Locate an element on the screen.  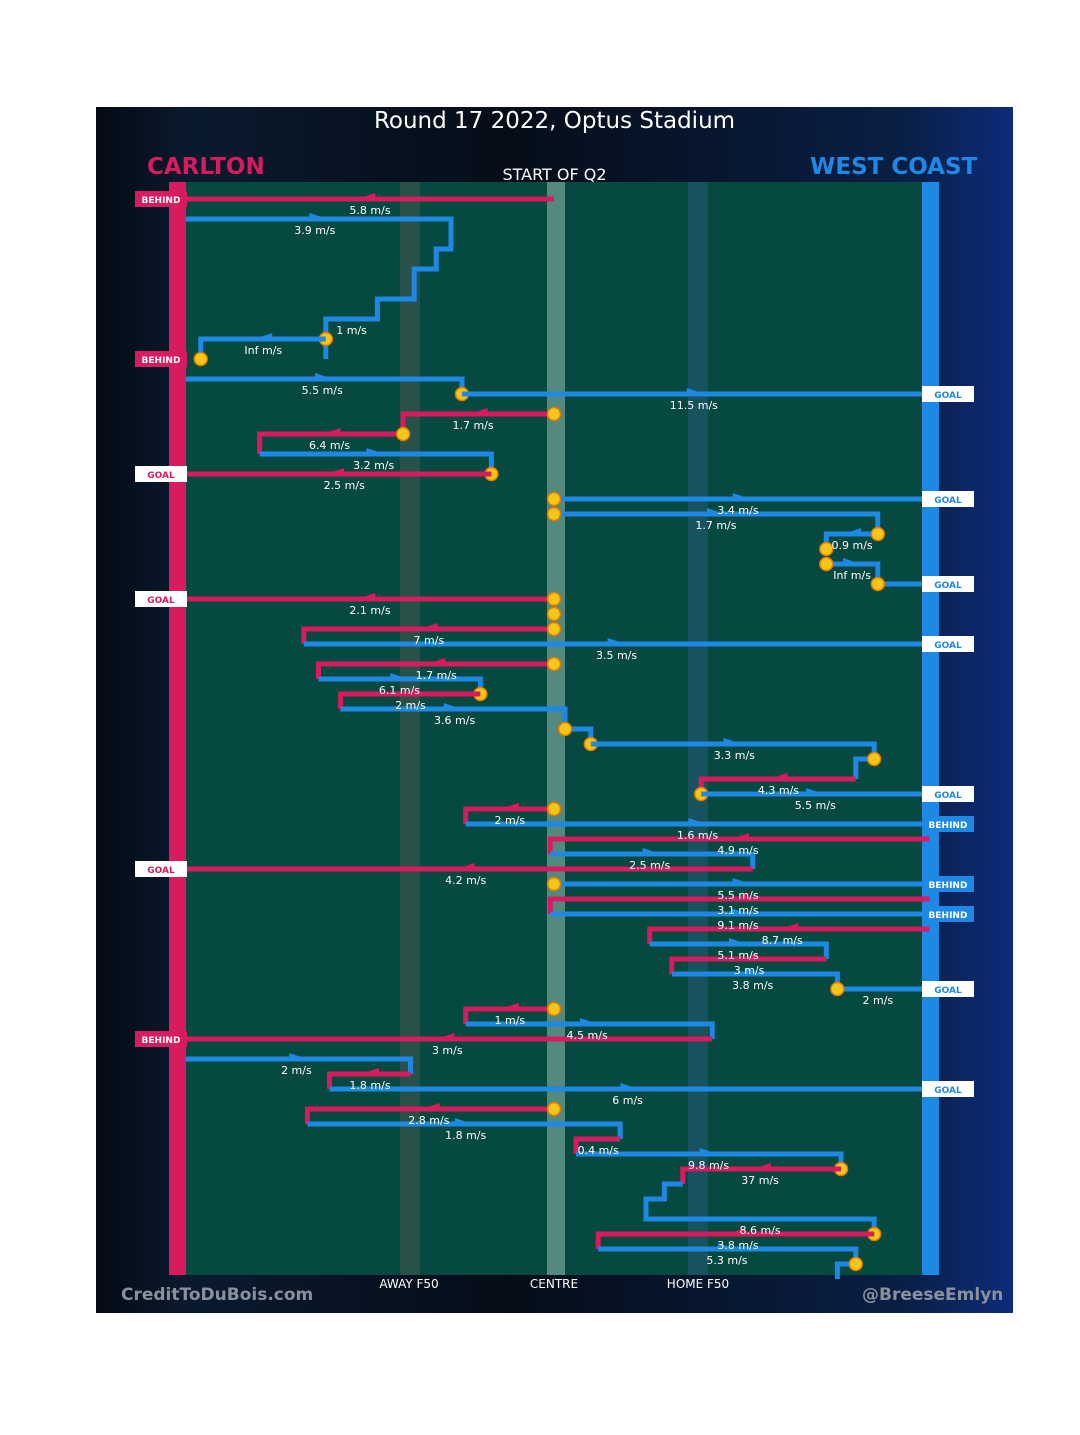
speed-label: 4.5 m/s is located at coordinates (587, 1035).